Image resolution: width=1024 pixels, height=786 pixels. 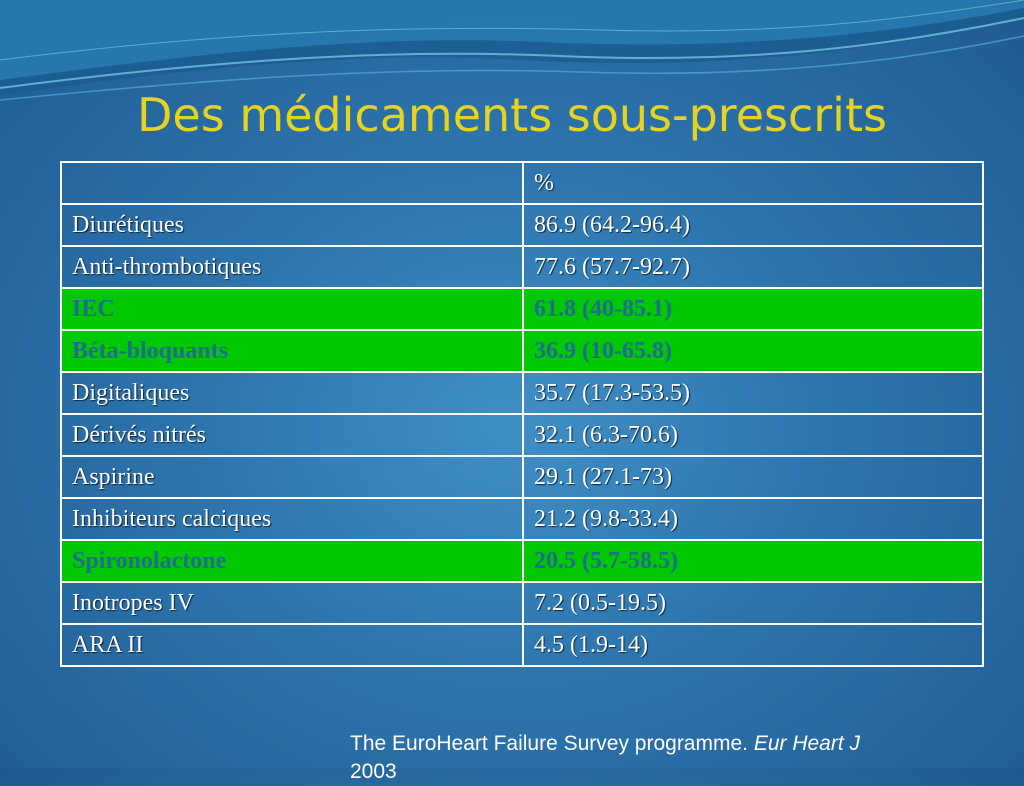 What do you see at coordinates (753, 561) in the screenshot?
I see `drug-percent-cell: 20.5 (5.7-58.5)` at bounding box center [753, 561].